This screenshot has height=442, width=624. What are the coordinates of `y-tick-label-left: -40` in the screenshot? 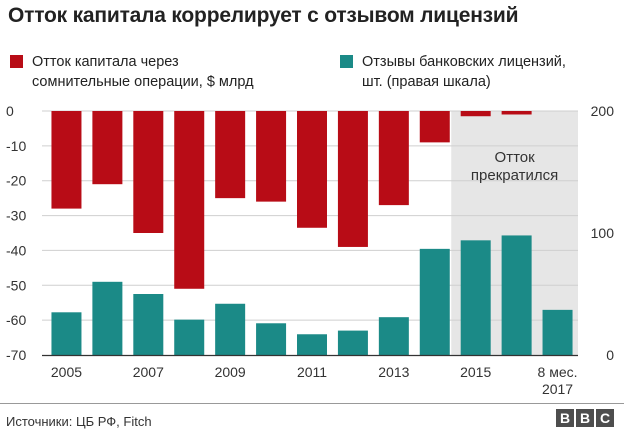 It's located at (16, 250).